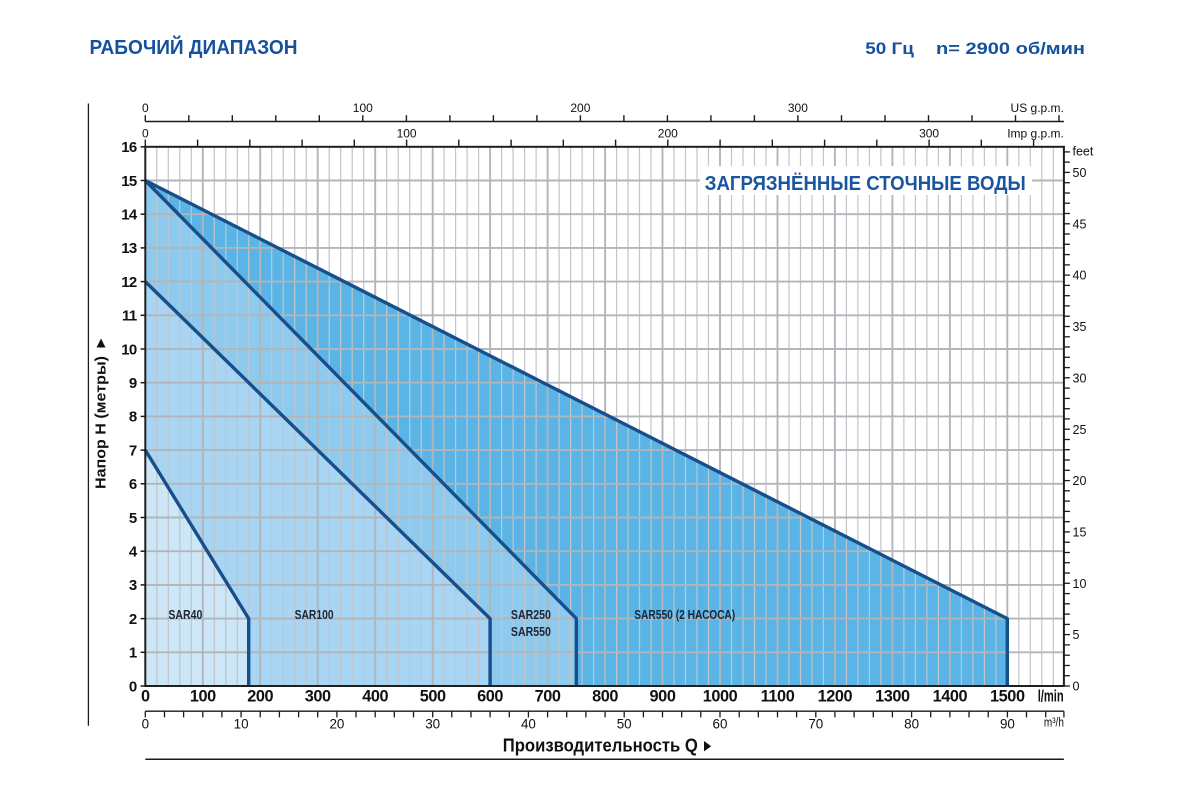 This screenshot has height=798, width=1178. Describe the element at coordinates (600, 746) in the screenshot. I see `svg-text: Производительность Q` at that location.